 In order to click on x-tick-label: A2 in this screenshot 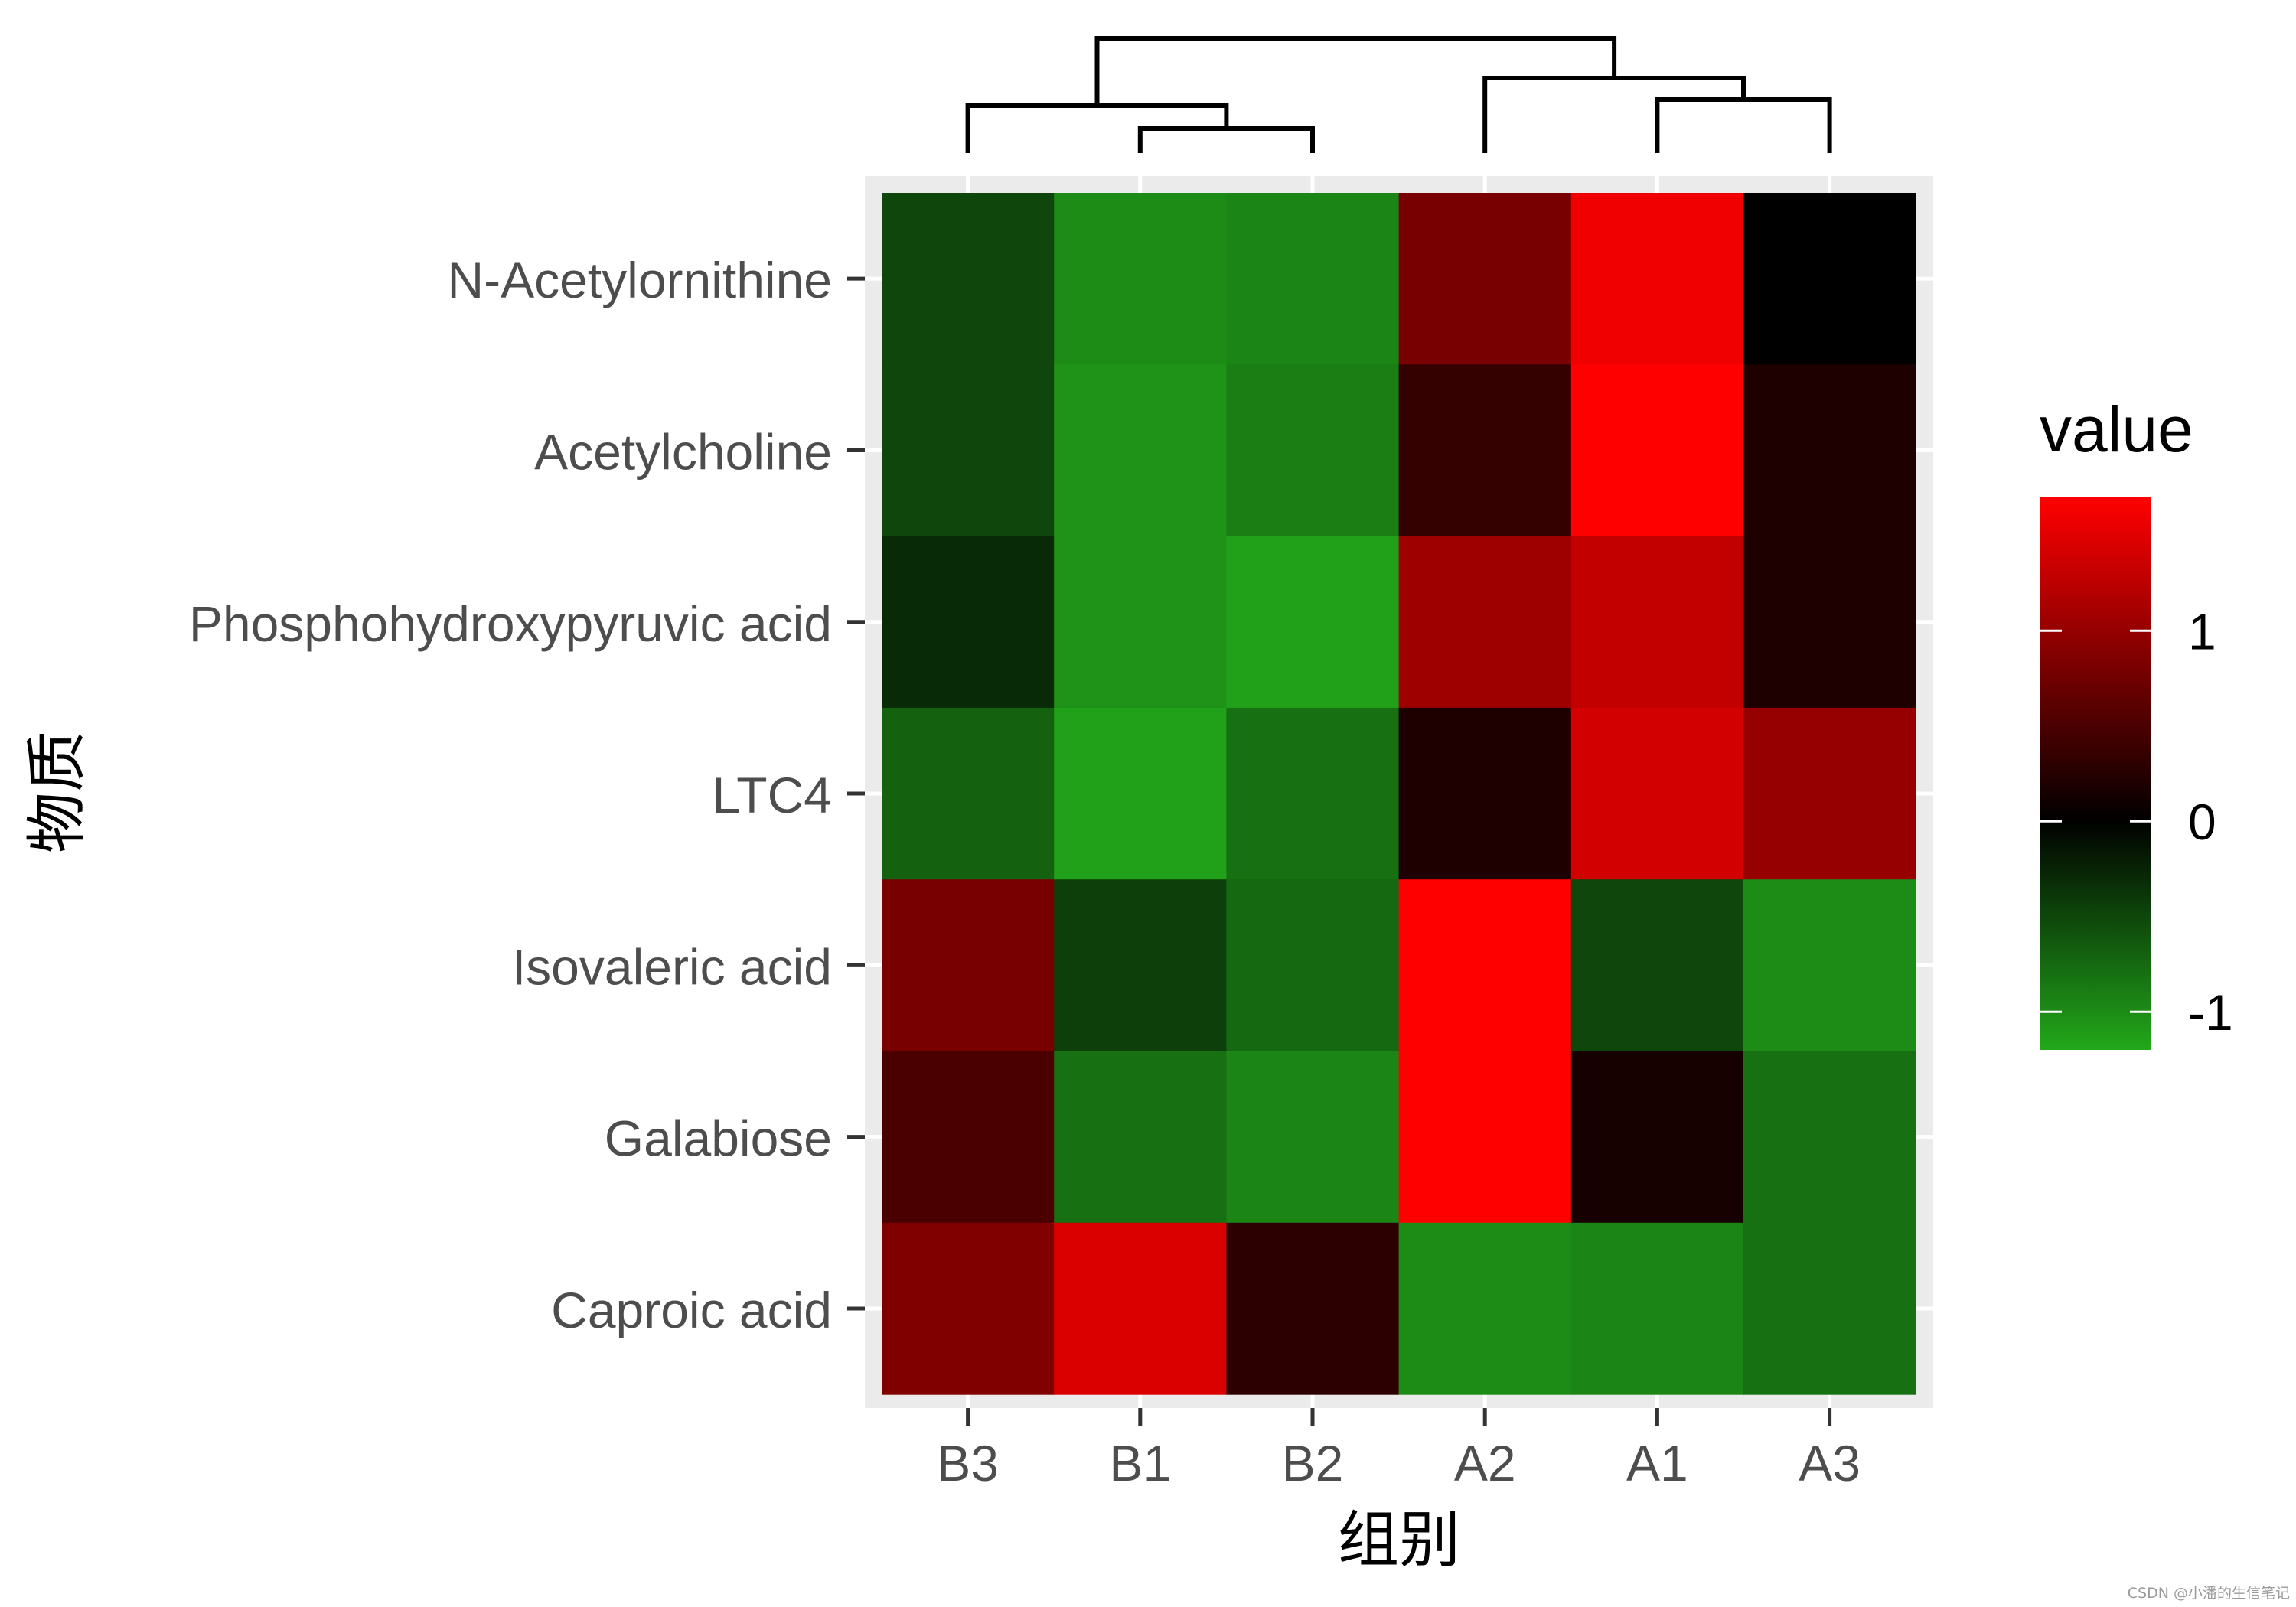, I will do `click(1485, 1463)`.